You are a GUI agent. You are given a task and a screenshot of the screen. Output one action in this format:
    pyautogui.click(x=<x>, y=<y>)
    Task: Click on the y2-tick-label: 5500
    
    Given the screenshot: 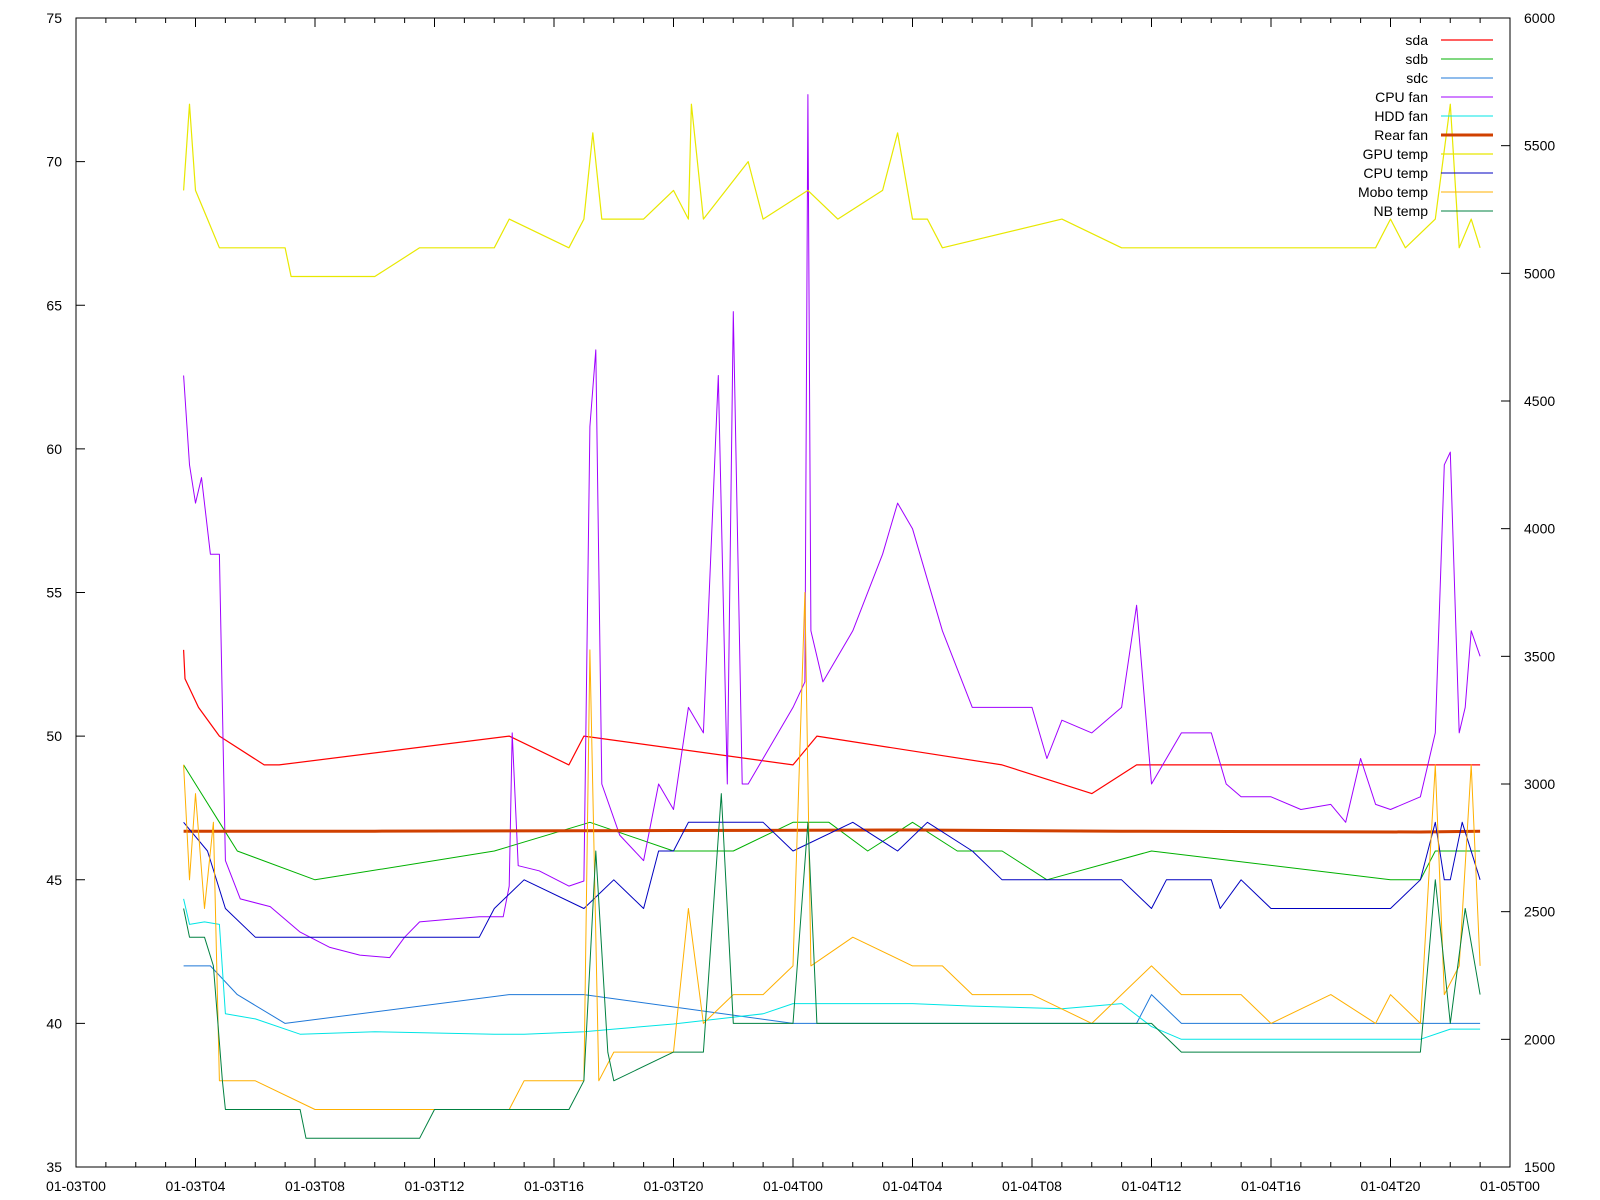 What is the action you would take?
    pyautogui.click(x=1539, y=146)
    